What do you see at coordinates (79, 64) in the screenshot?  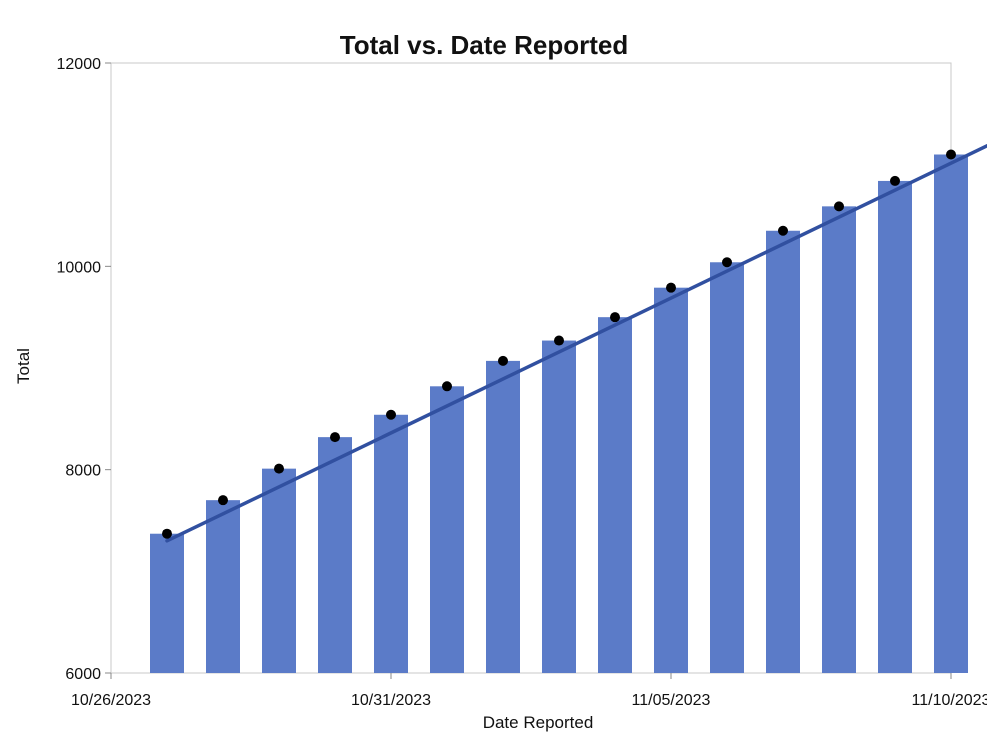 I see `y-tick-label: 12000` at bounding box center [79, 64].